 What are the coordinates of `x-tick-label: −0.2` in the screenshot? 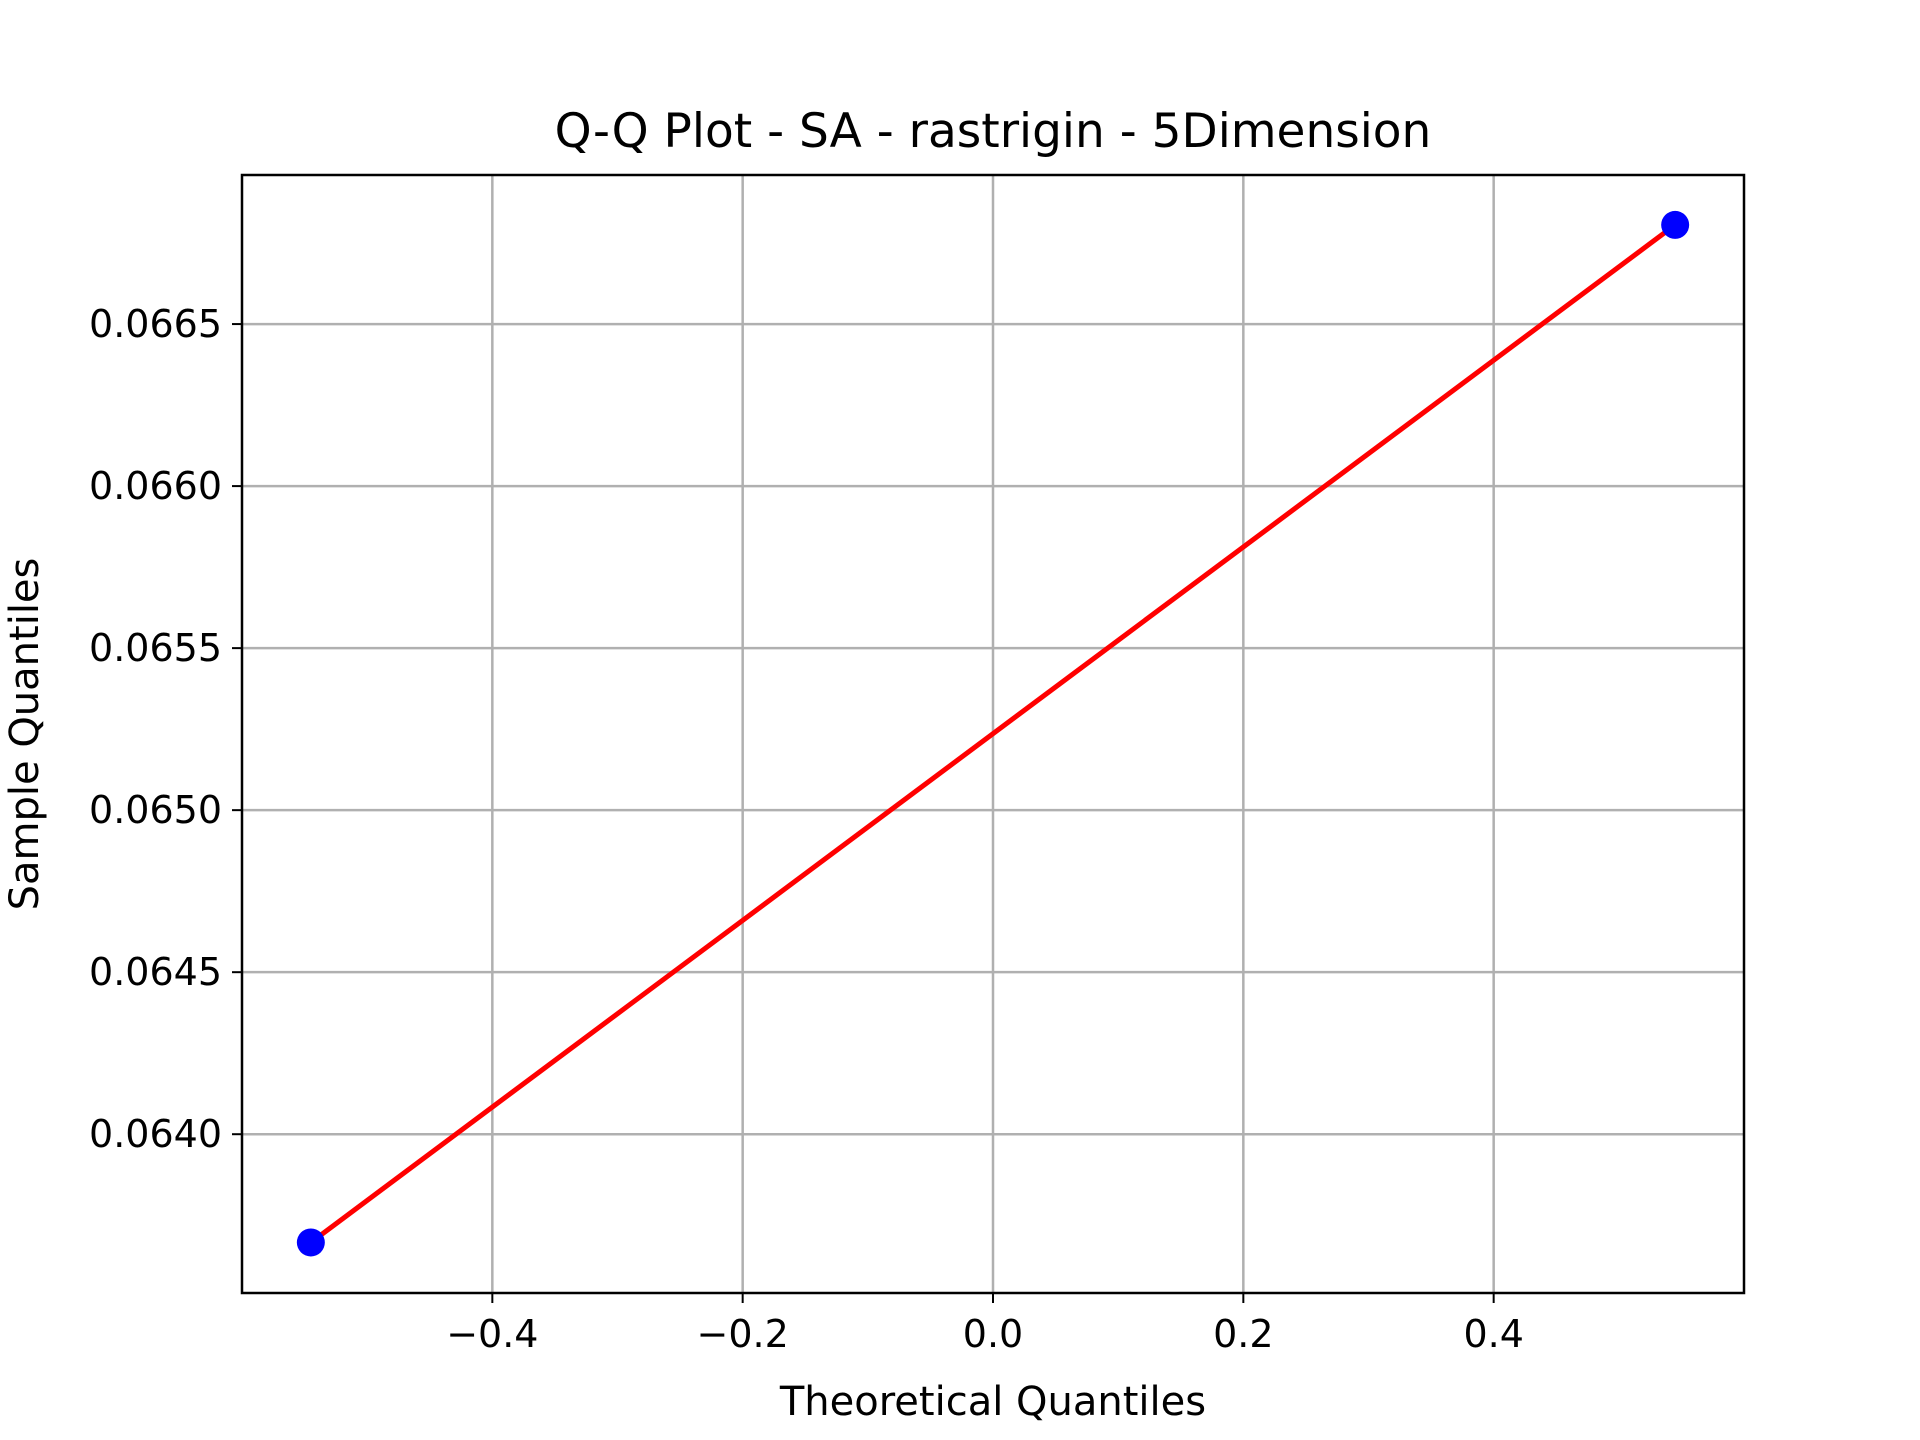 It's located at (743, 1334).